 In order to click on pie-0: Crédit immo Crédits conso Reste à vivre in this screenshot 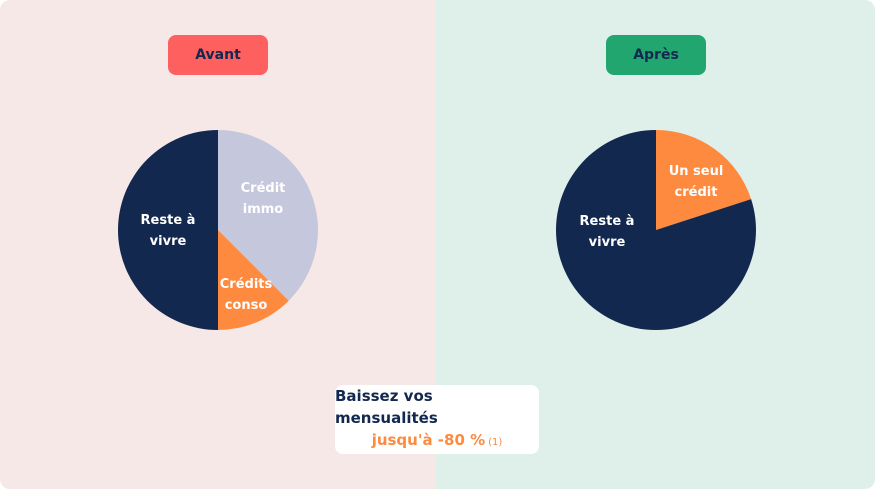, I will do `click(218, 230)`.